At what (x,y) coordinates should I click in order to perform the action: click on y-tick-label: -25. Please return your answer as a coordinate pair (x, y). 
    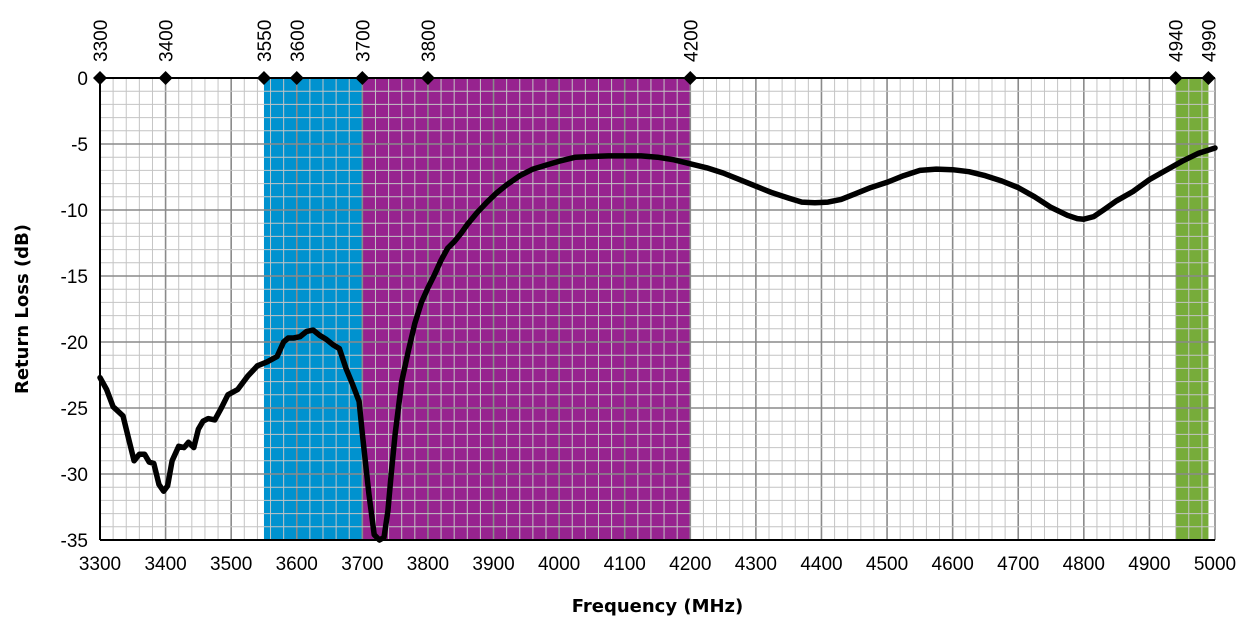
    Looking at the image, I should click on (74, 409).